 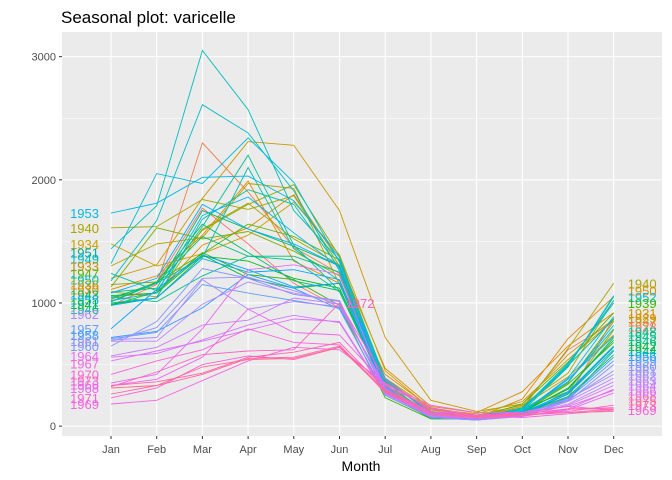 What do you see at coordinates (642, 321) in the screenshot?
I see `series-end-label: 1937` at bounding box center [642, 321].